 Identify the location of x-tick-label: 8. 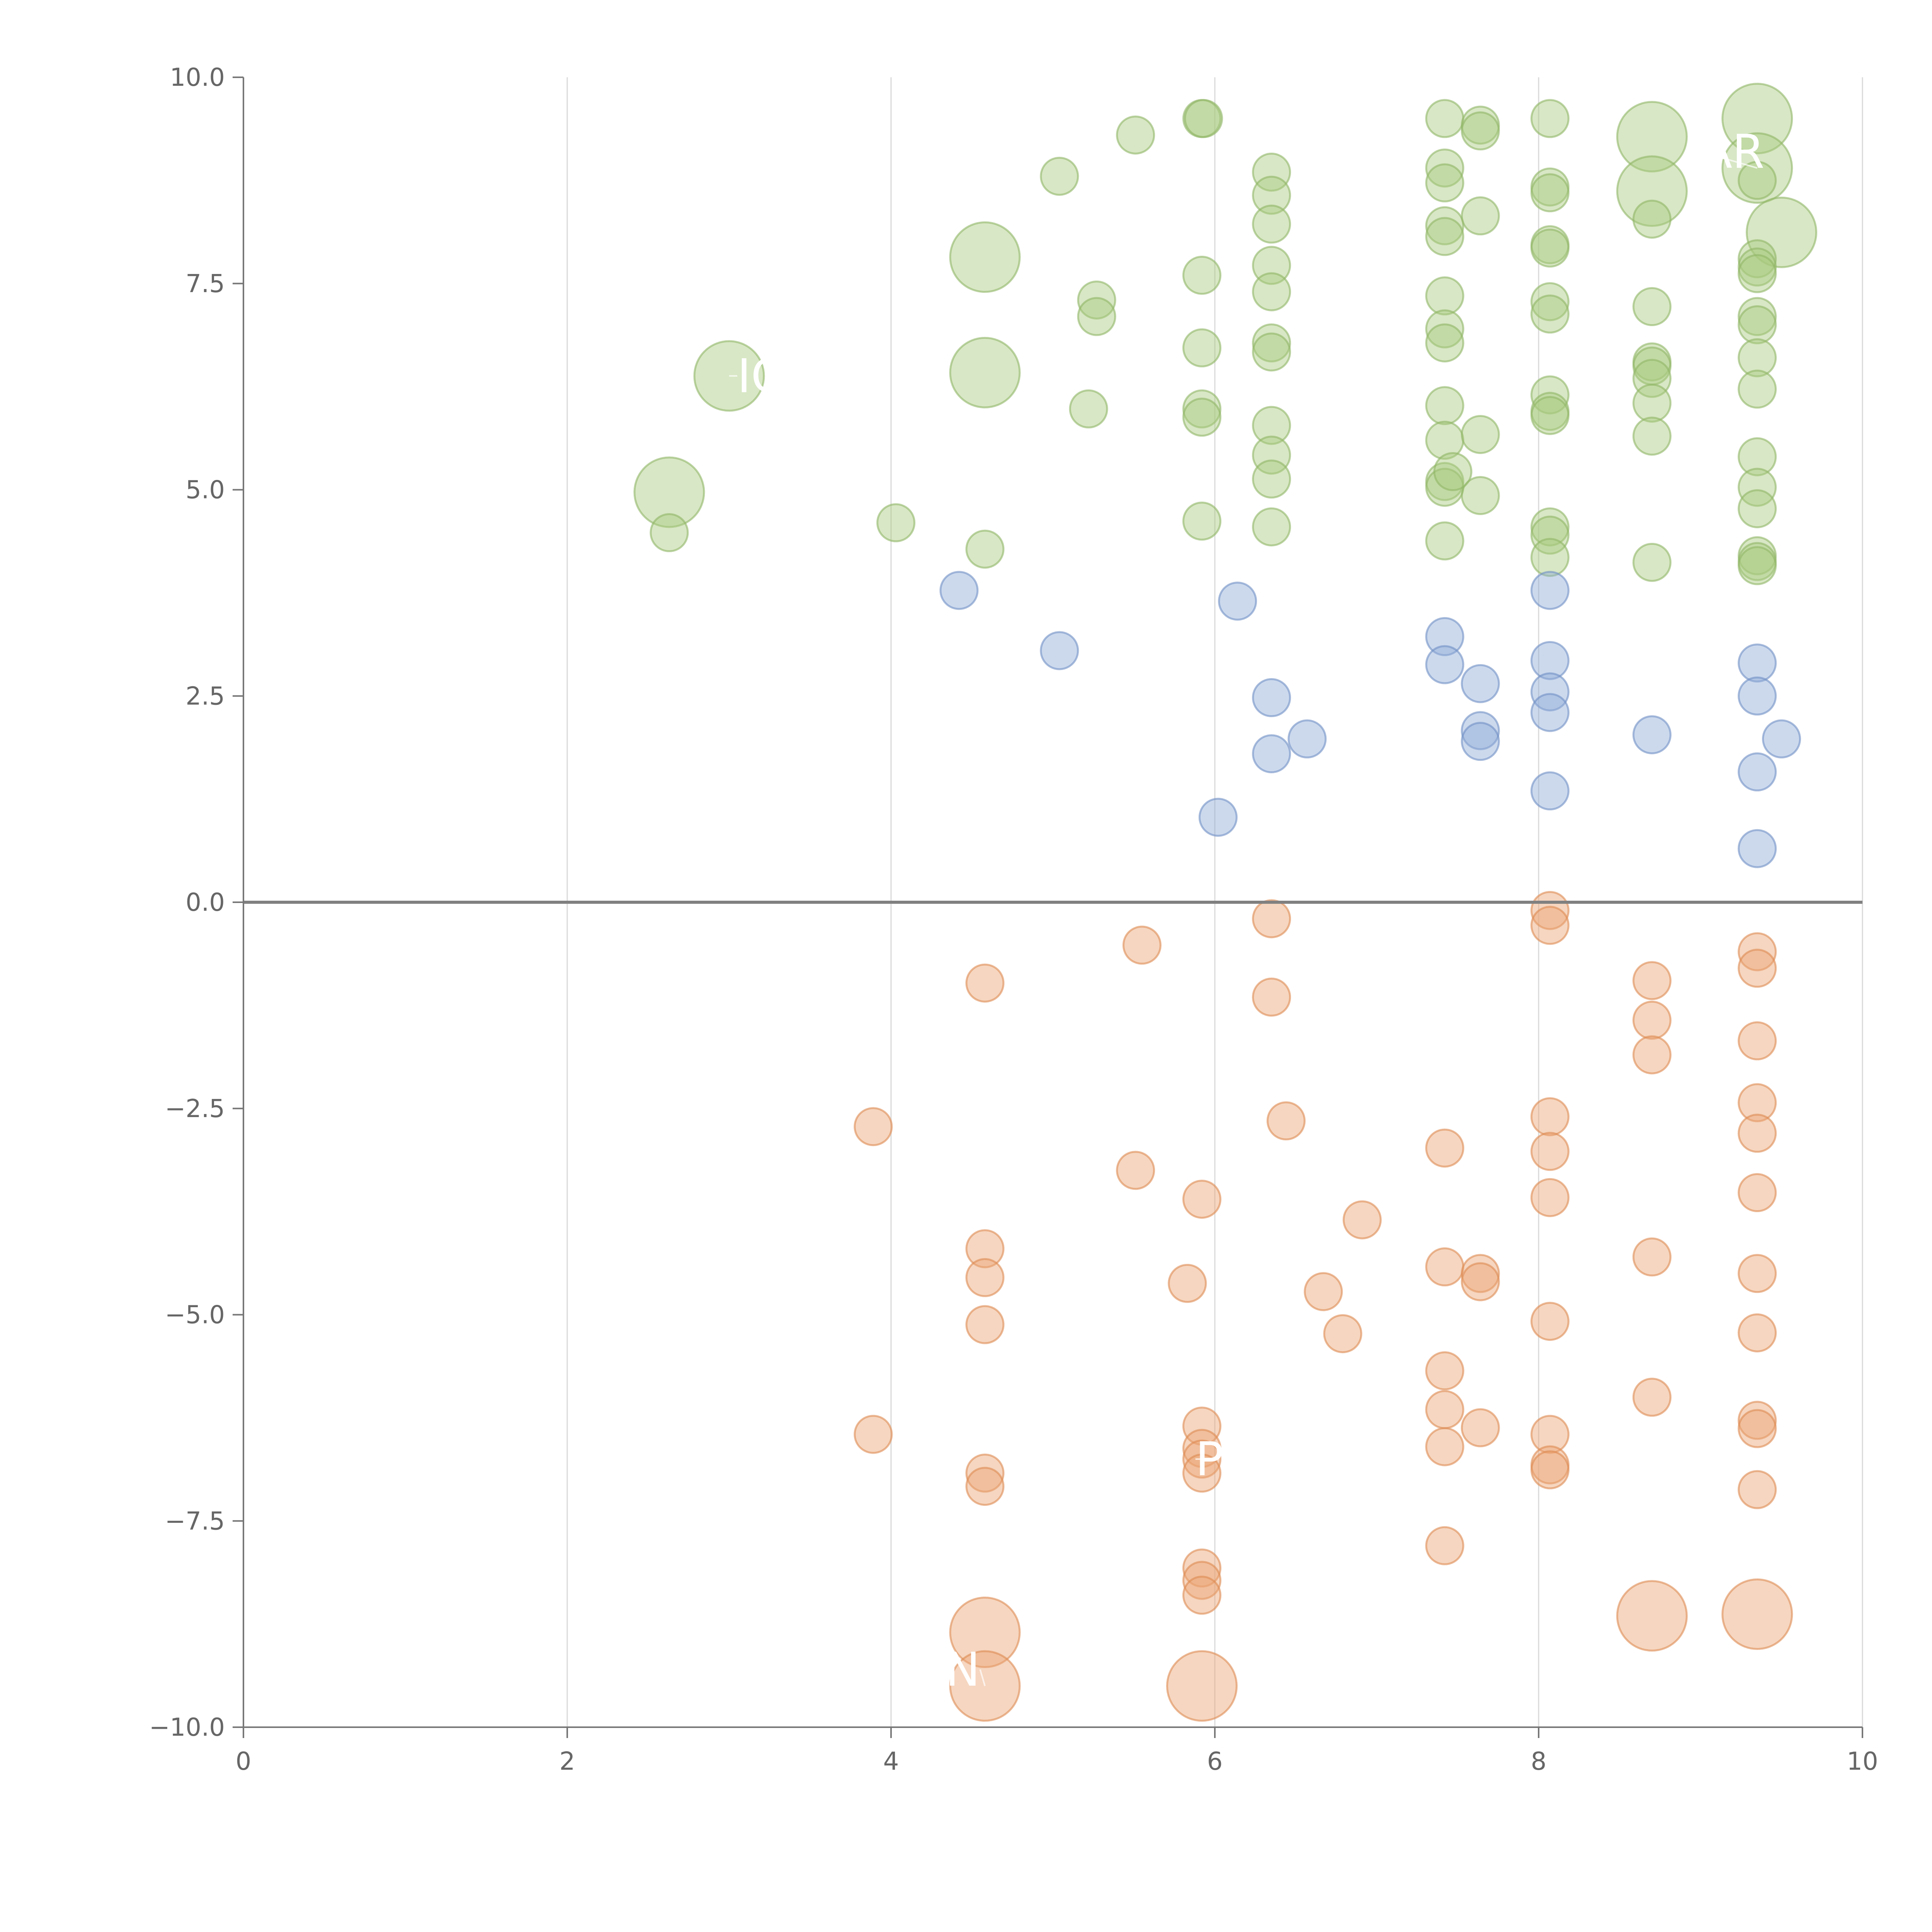
(1539, 1761).